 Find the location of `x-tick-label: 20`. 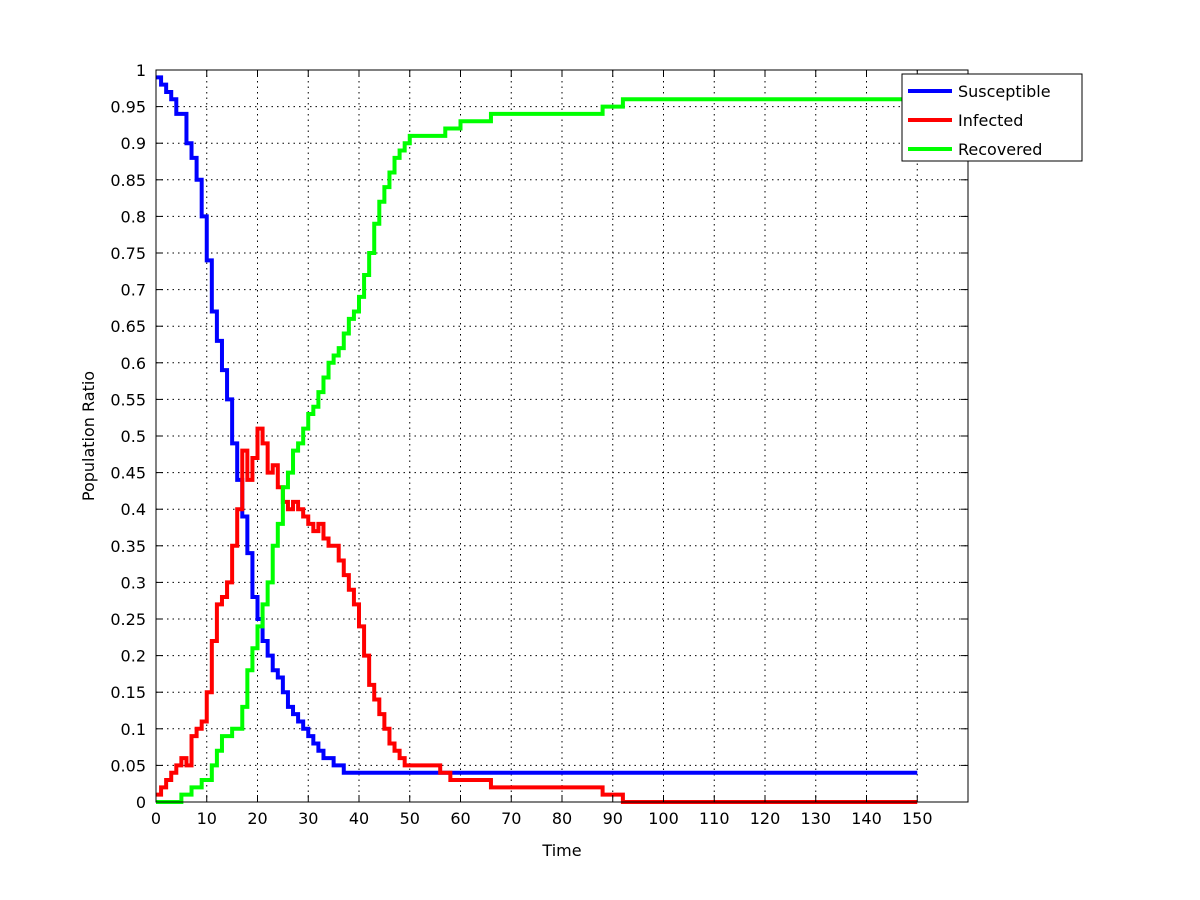

x-tick-label: 20 is located at coordinates (257, 818).